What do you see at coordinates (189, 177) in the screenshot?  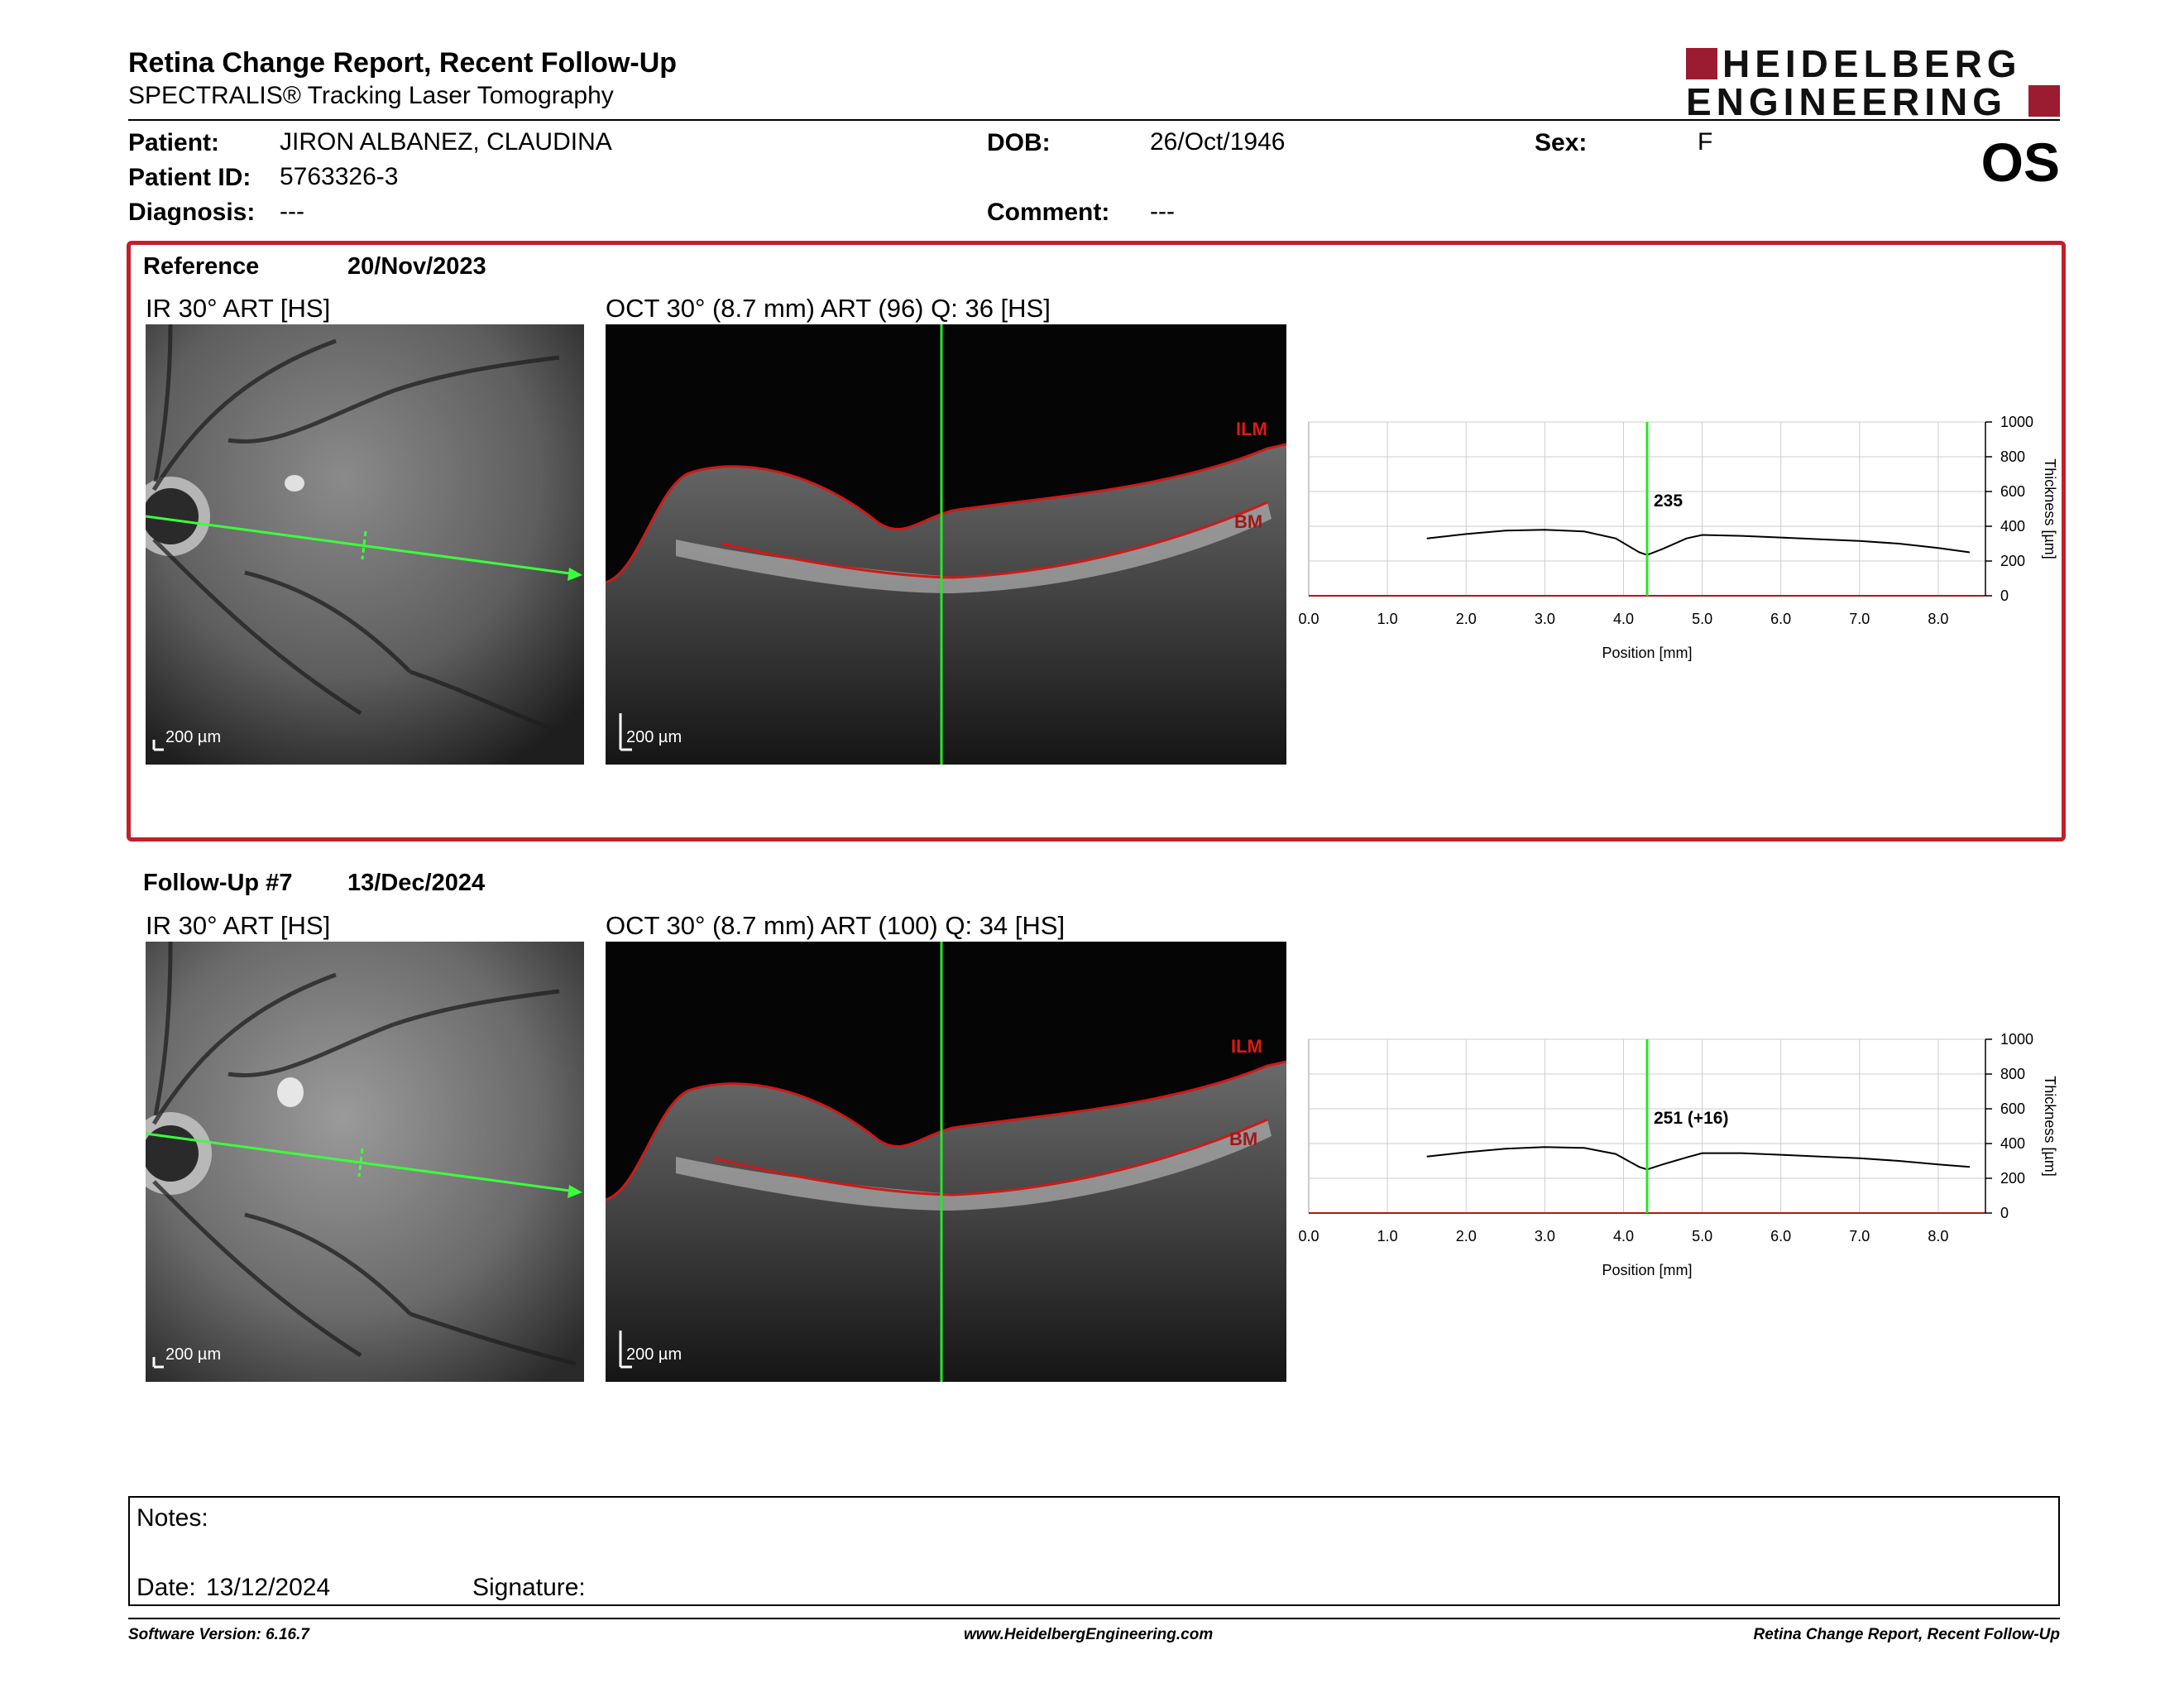 I see `patient-id-label: Patient ID:` at bounding box center [189, 177].